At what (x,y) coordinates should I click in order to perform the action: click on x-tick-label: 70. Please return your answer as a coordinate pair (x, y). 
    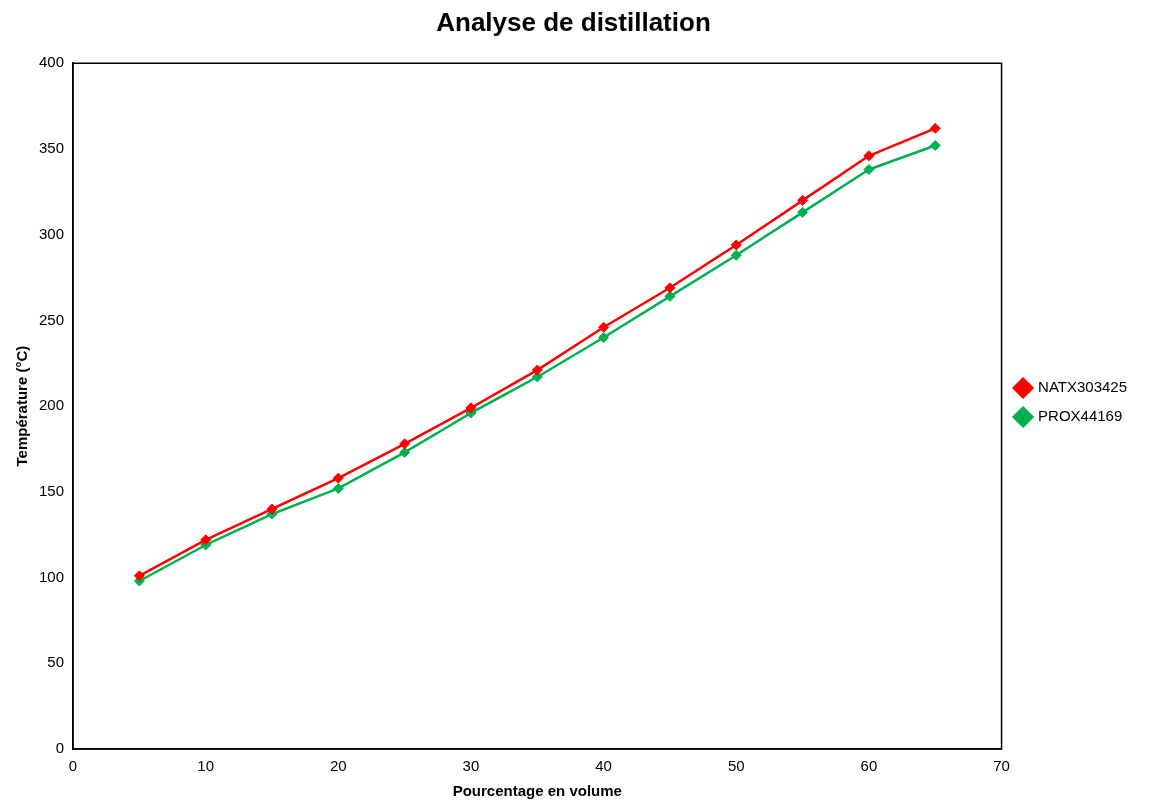
    Looking at the image, I should click on (1001, 766).